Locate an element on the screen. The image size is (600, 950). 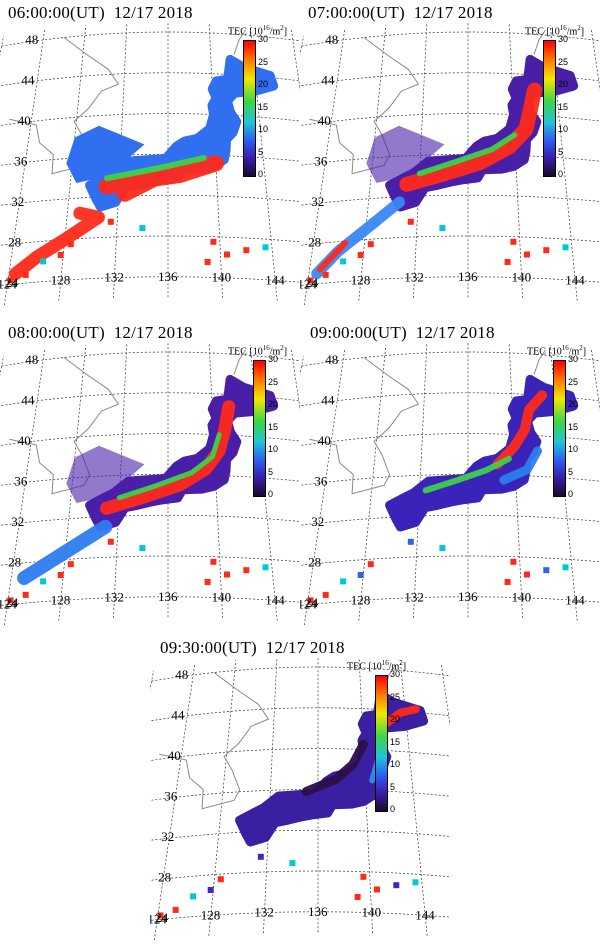
colorbar-tick-label: 30 is located at coordinates (395, 674).